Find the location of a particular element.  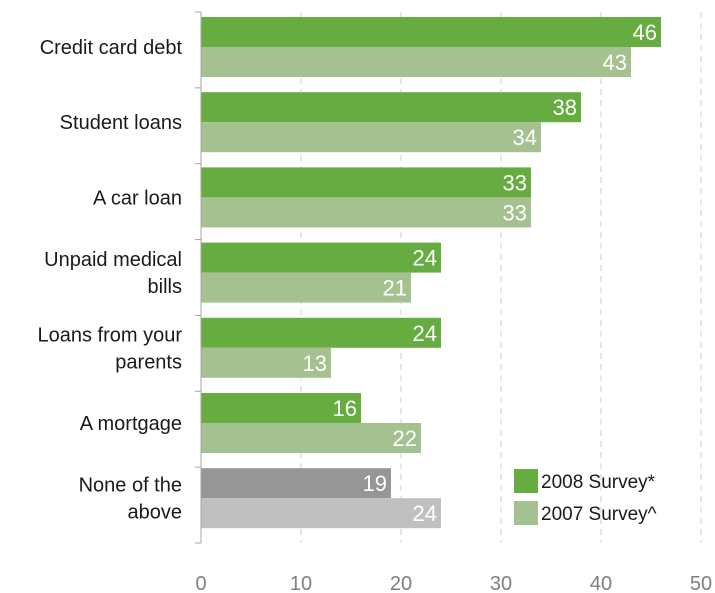

x-tick-label: 10 is located at coordinates (301, 583).